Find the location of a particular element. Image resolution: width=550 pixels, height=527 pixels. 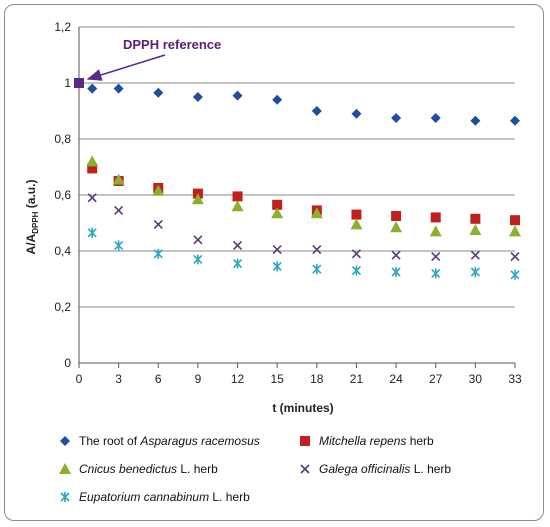

y-tick-label: 0,4 is located at coordinates (62, 251).